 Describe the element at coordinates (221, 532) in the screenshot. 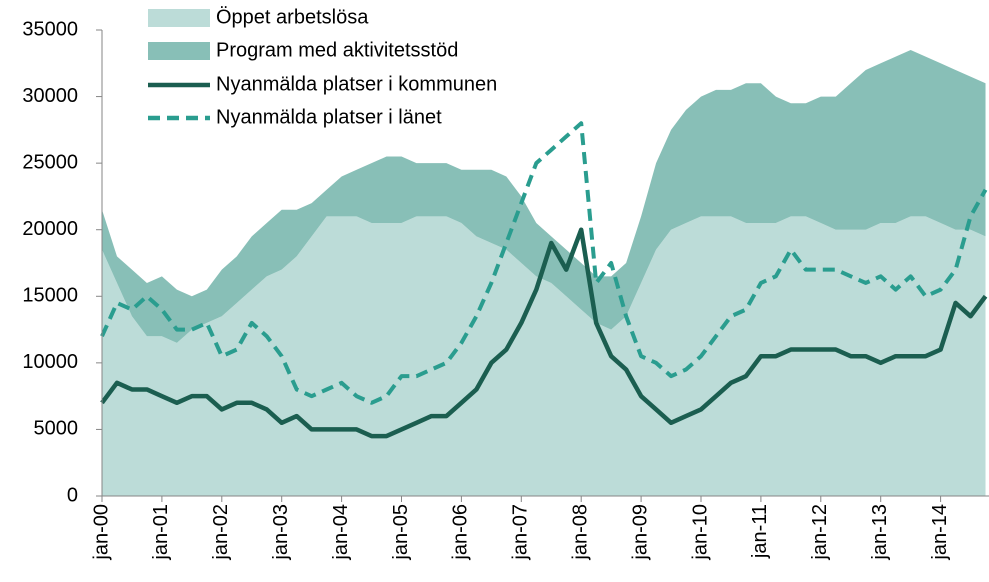

I see `x-tick-label: jan-02` at that location.